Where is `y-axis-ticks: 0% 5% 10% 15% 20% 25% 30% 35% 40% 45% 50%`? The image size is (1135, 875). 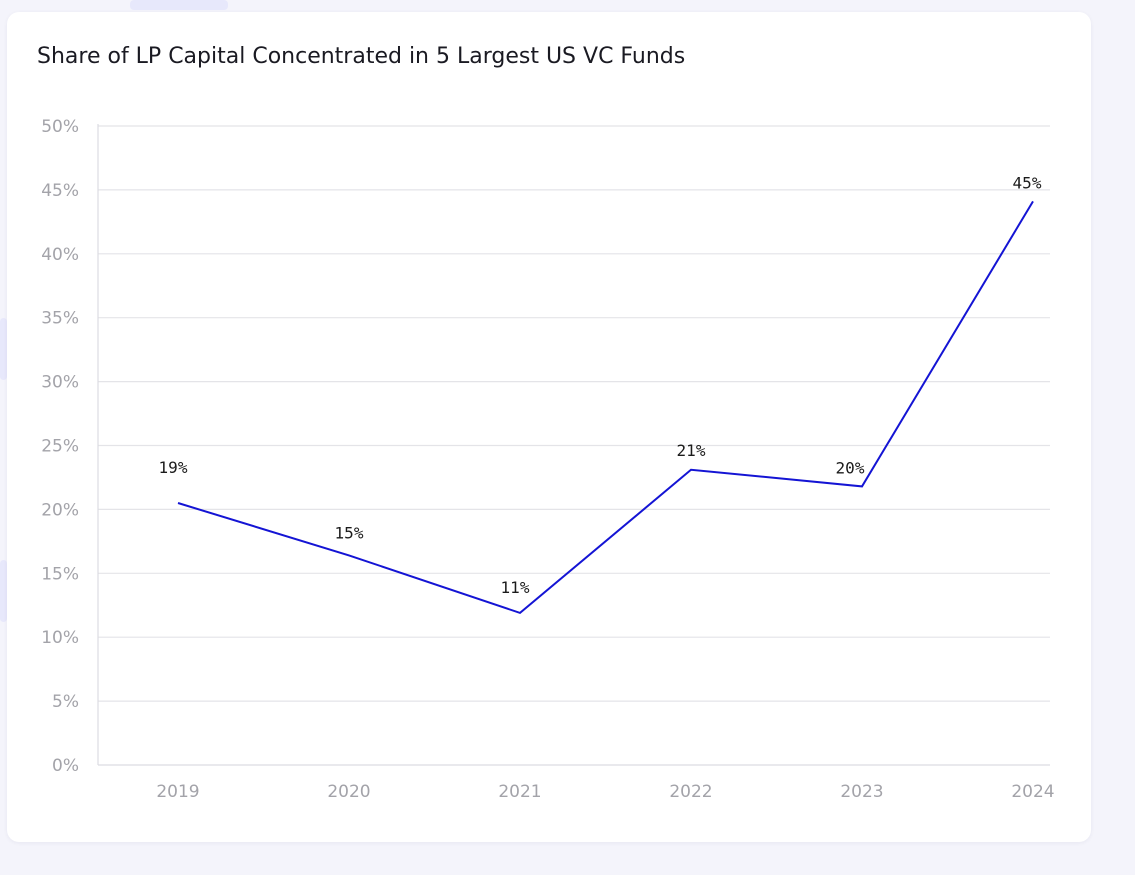 y-axis-ticks: 0% 5% 10% 15% 20% 25% 30% 35% 40% 45% 50% is located at coordinates (60, 446).